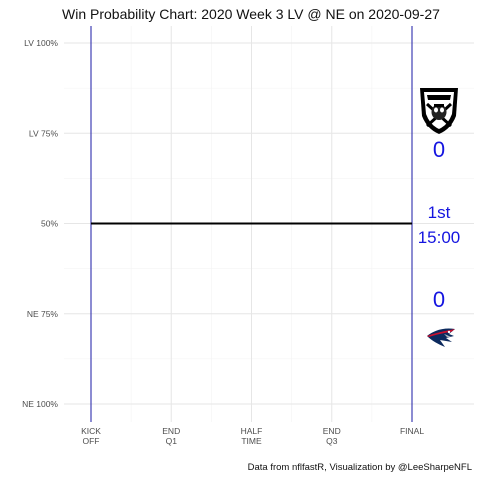 This screenshot has height=480, width=480. I want to click on y-tick-label: NE 100%, so click(40, 404).